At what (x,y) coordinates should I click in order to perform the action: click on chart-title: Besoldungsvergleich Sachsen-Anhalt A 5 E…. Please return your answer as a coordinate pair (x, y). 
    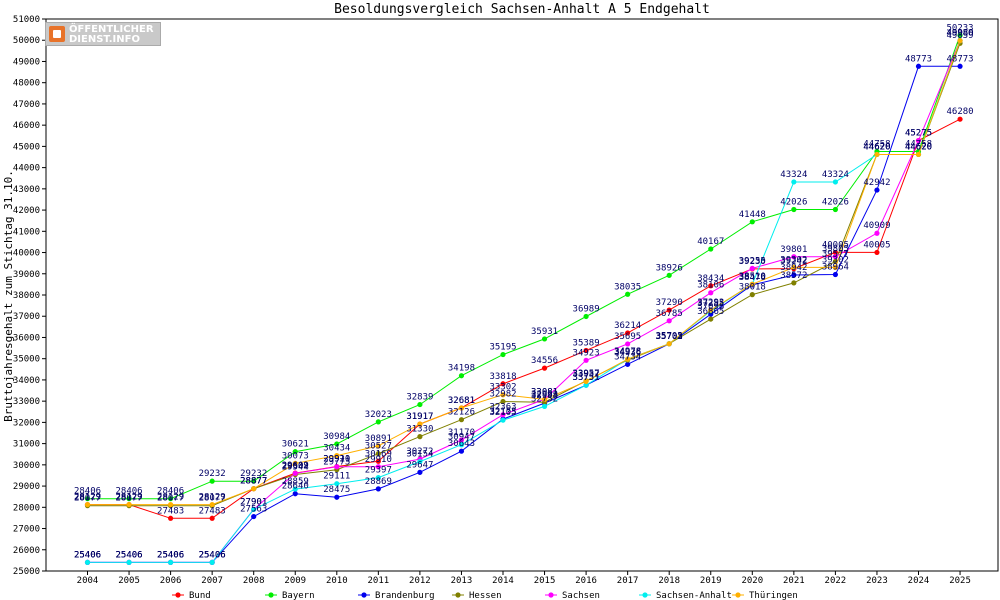
    Looking at the image, I should click on (522, 9).